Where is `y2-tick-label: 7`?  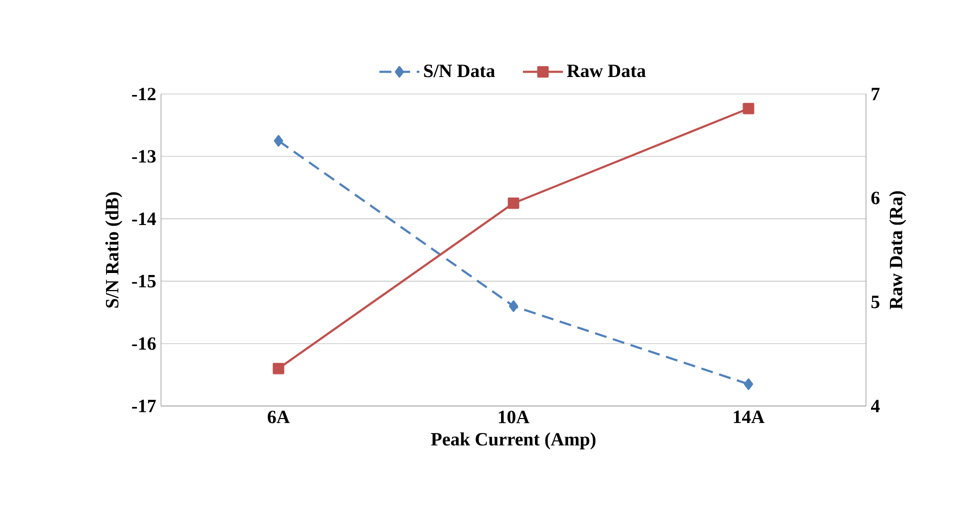 y2-tick-label: 7 is located at coordinates (876, 94).